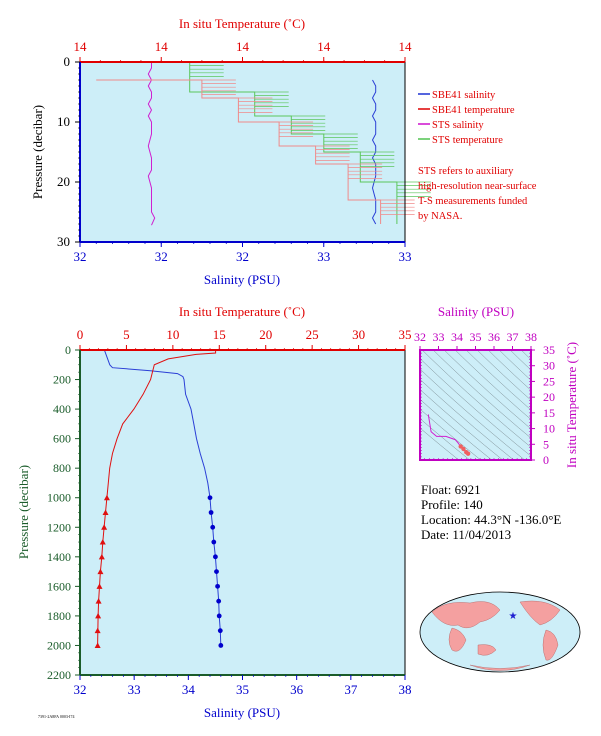 This screenshot has width=601, height=736. I want to click on profile-date: Date: 11/04/2013, so click(466, 534).